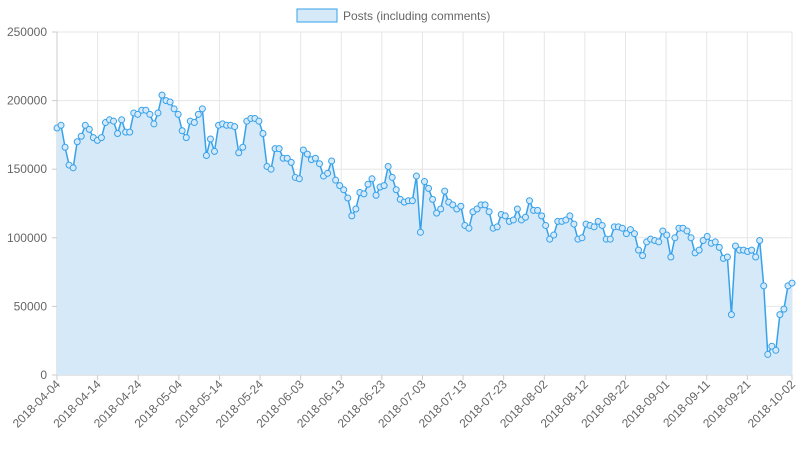 This screenshot has width=798, height=450. Describe the element at coordinates (43, 375) in the screenshot. I see `y-tick-label: 0` at that location.